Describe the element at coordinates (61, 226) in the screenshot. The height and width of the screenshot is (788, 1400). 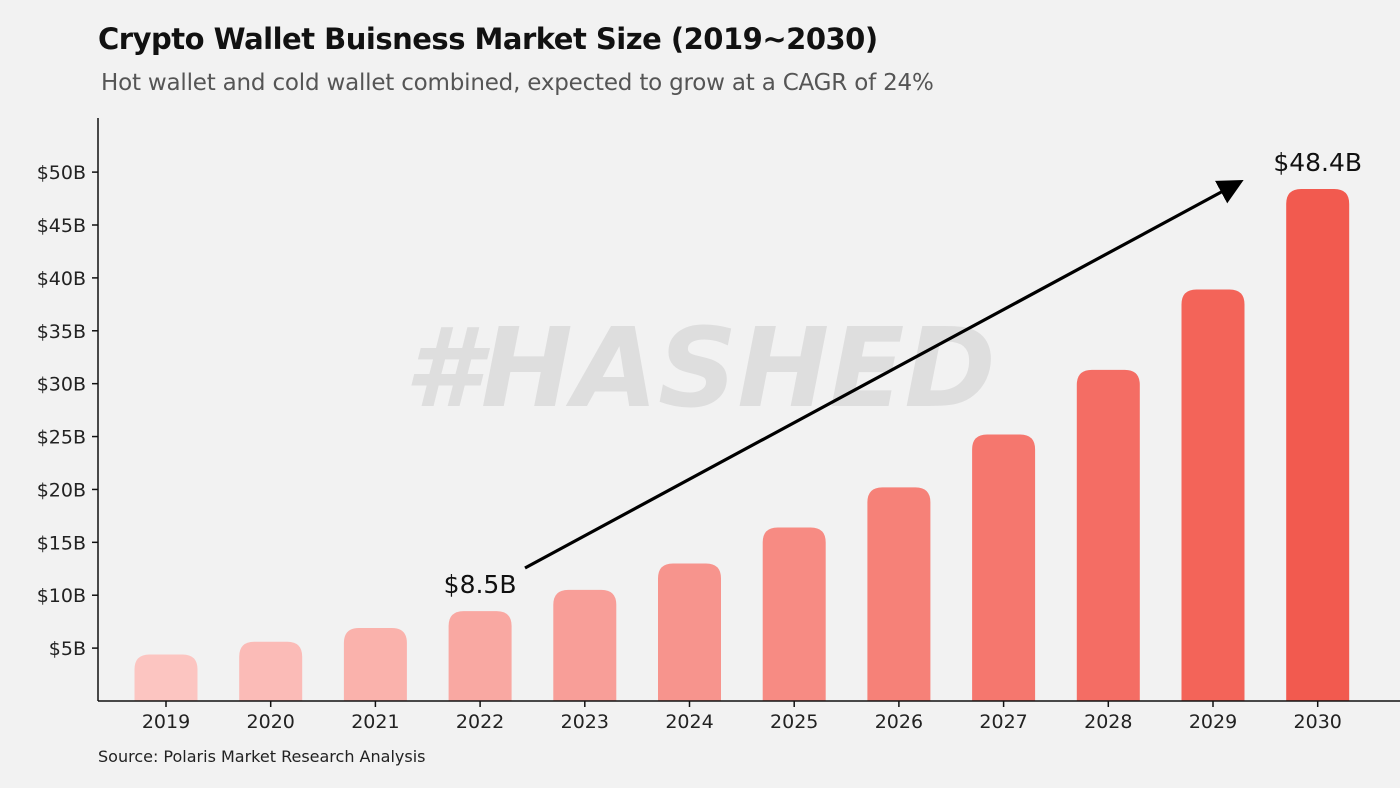
I see `y-tick-label: $45B` at that location.